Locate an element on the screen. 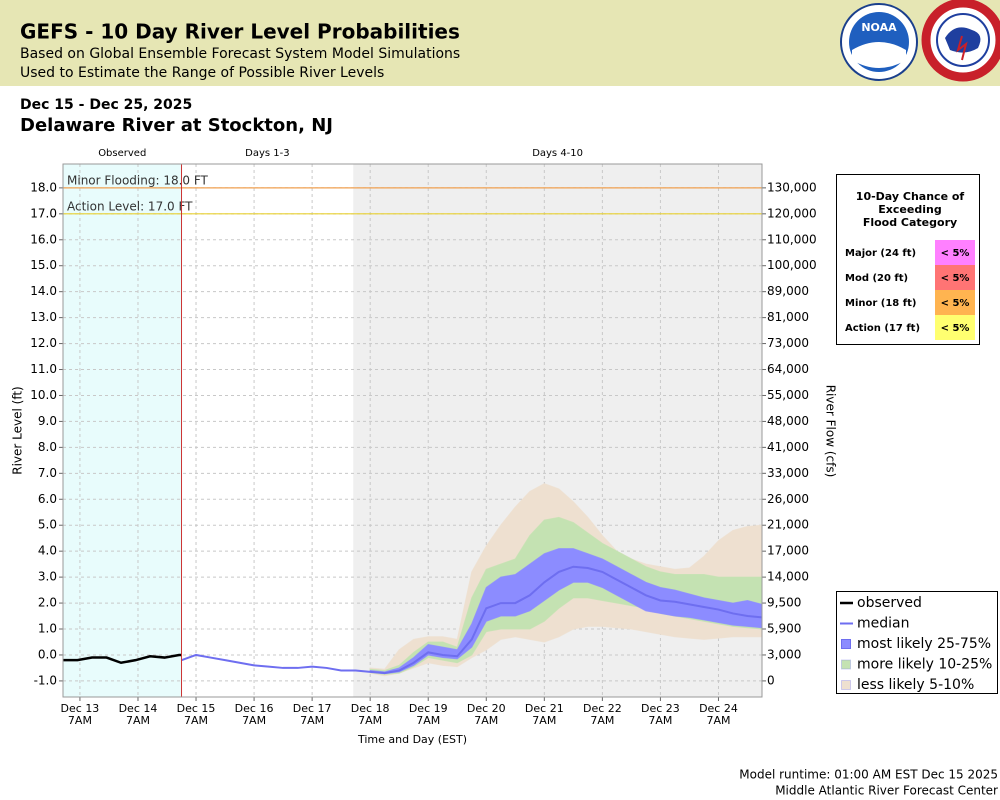 The width and height of the screenshot is (1000, 800). footer-runtime: Model runtime: 01:00 AM EST Dec 15 2025 is located at coordinates (868, 775).